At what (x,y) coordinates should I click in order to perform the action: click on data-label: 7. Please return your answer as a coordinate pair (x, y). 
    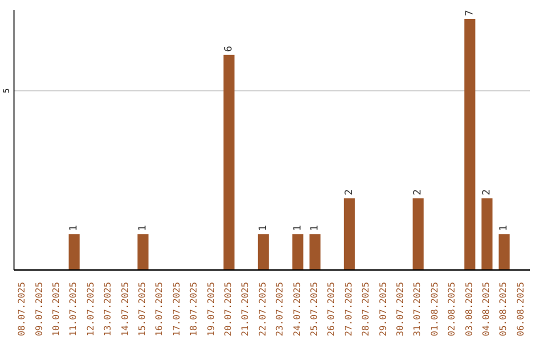
    Looking at the image, I should click on (470, 13).